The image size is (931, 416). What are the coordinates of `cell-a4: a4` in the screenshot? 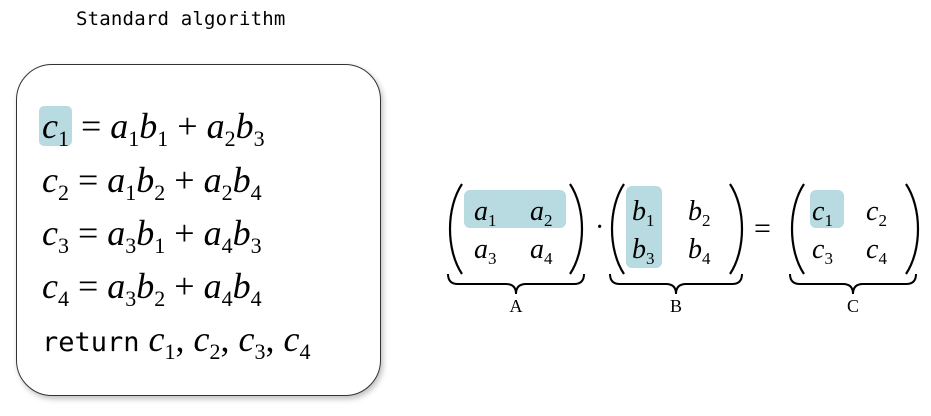 It's located at (541, 251).